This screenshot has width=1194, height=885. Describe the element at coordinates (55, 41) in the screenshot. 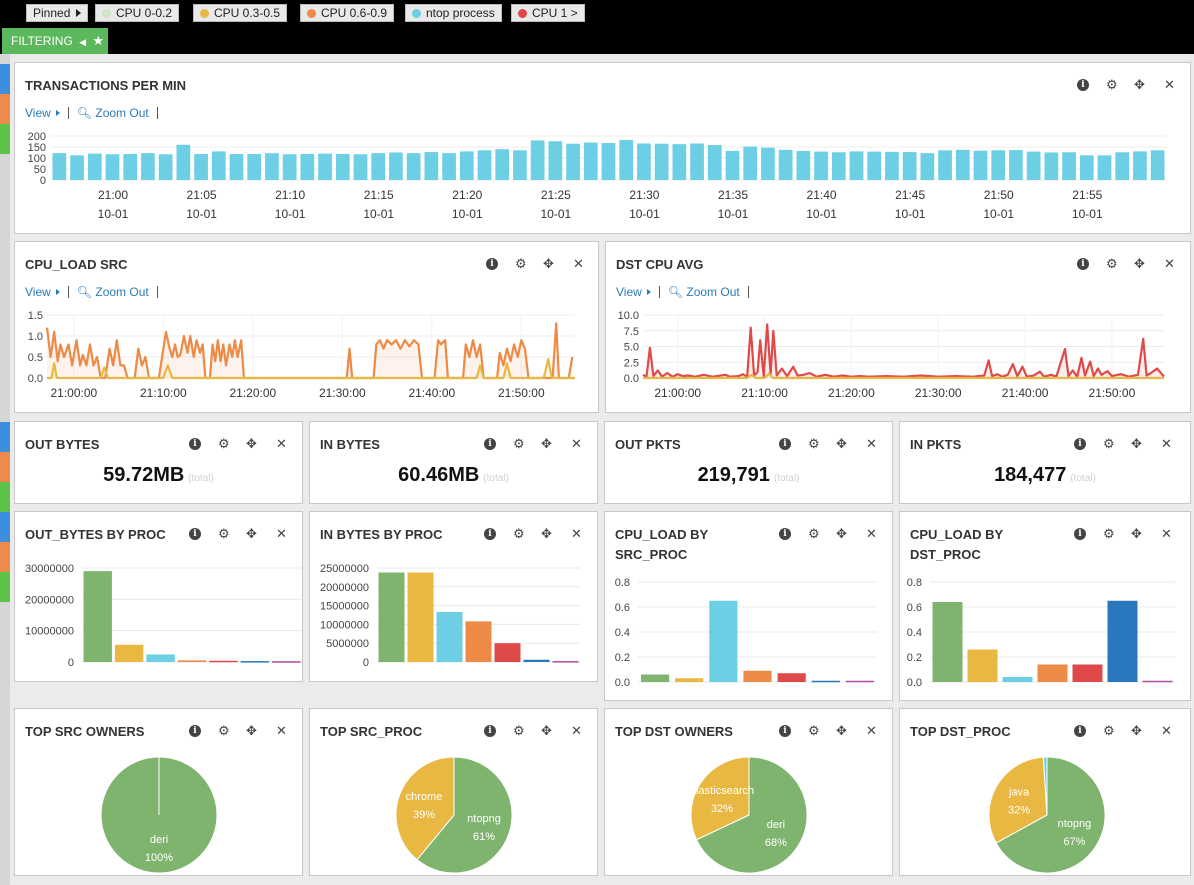

I see `filtering-button: FILTERING ◀ ★` at that location.